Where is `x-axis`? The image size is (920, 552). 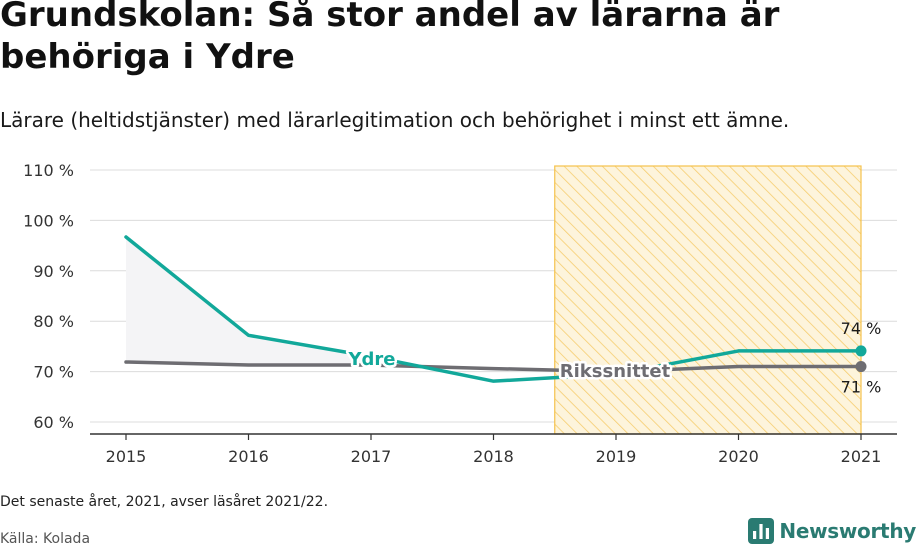 x-axis is located at coordinates (493, 436).